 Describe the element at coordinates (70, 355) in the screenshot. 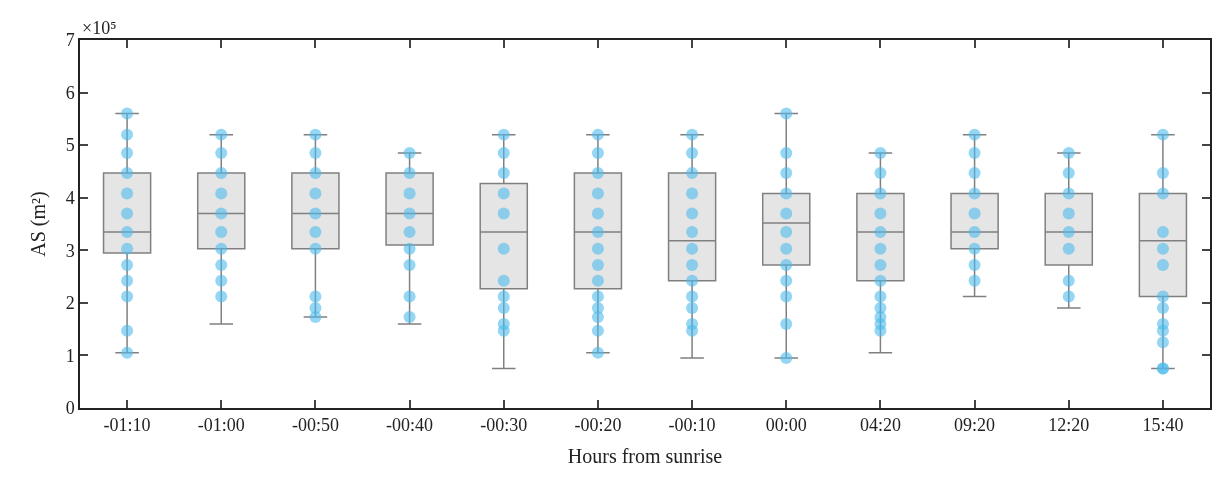

I see `y-tick-label: 1` at that location.